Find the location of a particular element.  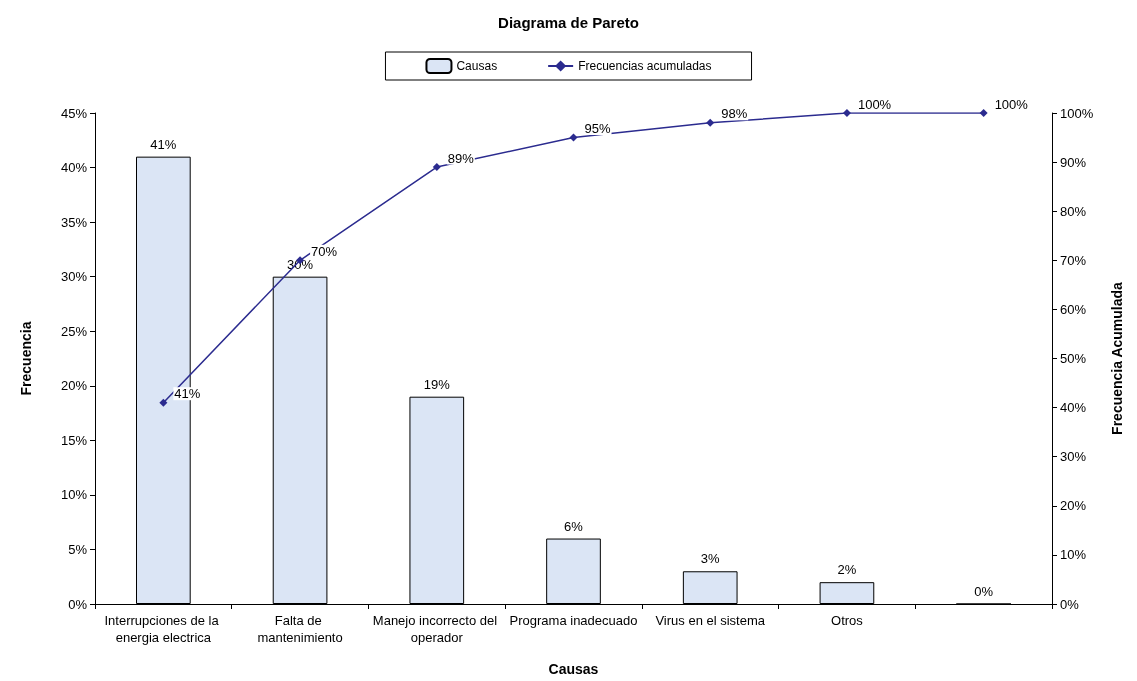

y2-tick-label: 30% is located at coordinates (1073, 457).